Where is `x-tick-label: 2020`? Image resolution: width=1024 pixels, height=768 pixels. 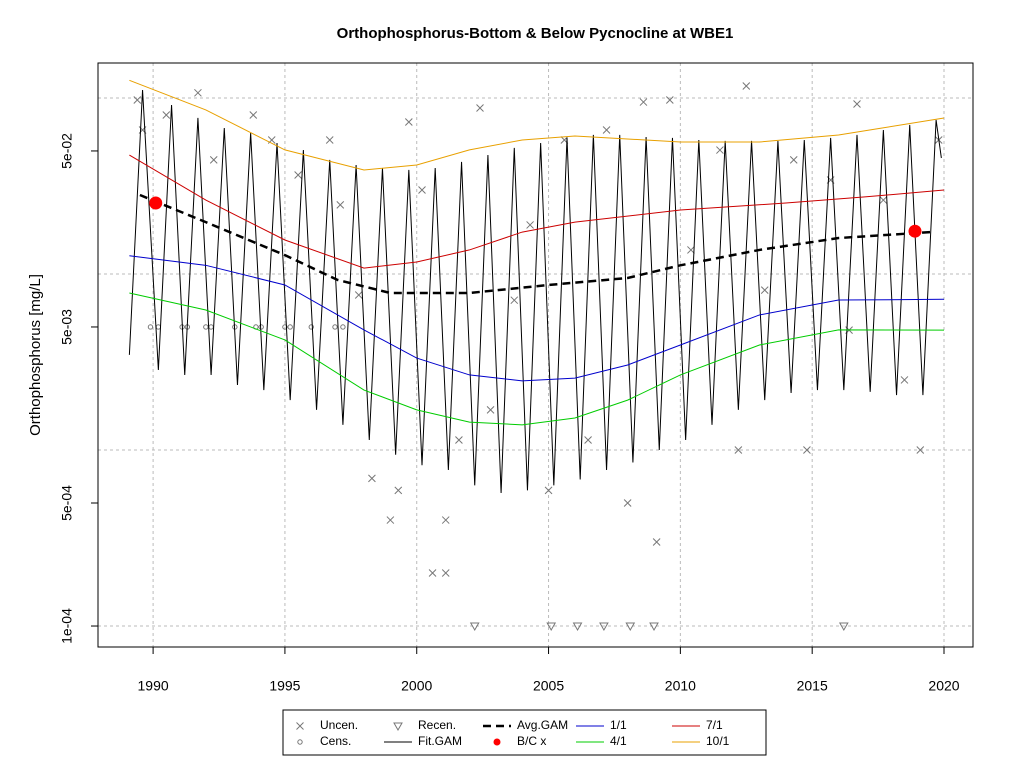 x-tick-label: 2020 is located at coordinates (943, 686).